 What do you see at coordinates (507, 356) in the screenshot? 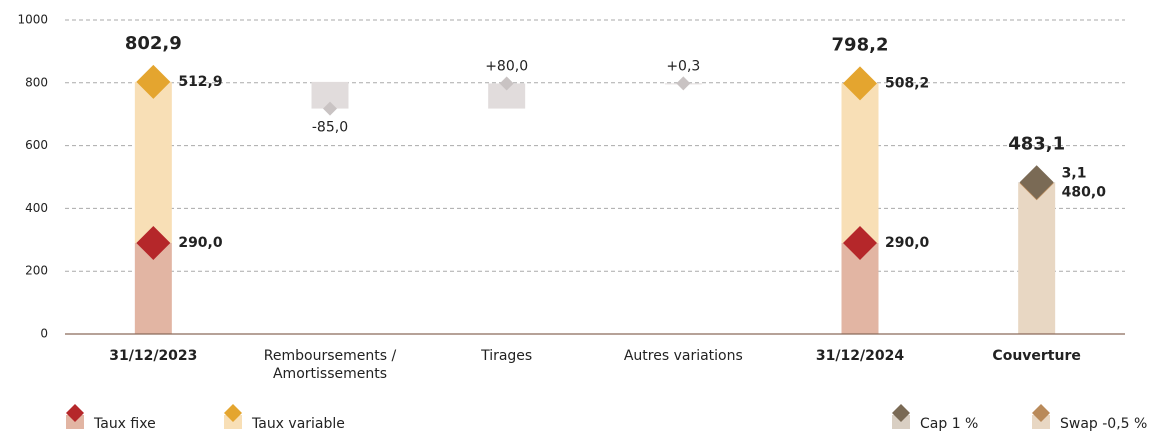
I see `x-tick-label: Tirages` at bounding box center [507, 356].